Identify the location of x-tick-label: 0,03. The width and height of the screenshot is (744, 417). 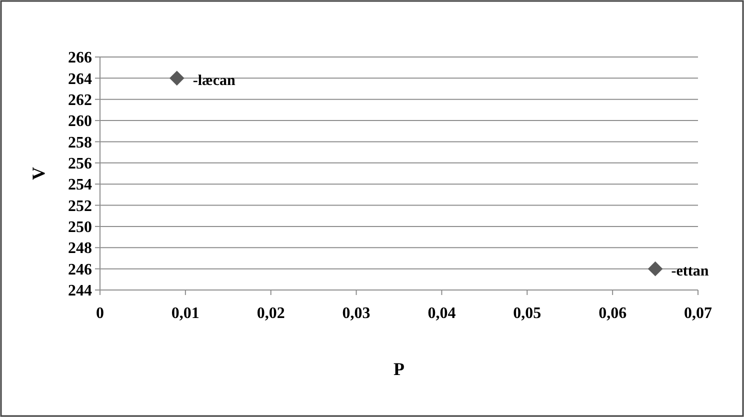
(356, 313).